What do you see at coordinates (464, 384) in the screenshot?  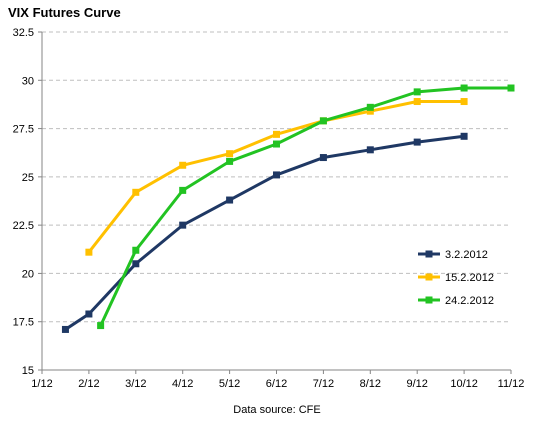 I see `x-tick-label: 10/12` at bounding box center [464, 384].